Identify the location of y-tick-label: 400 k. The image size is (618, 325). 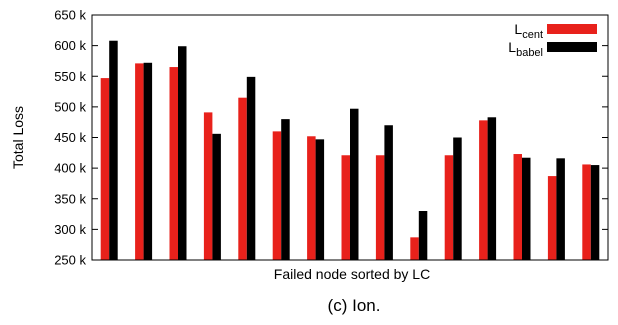
(70, 168).